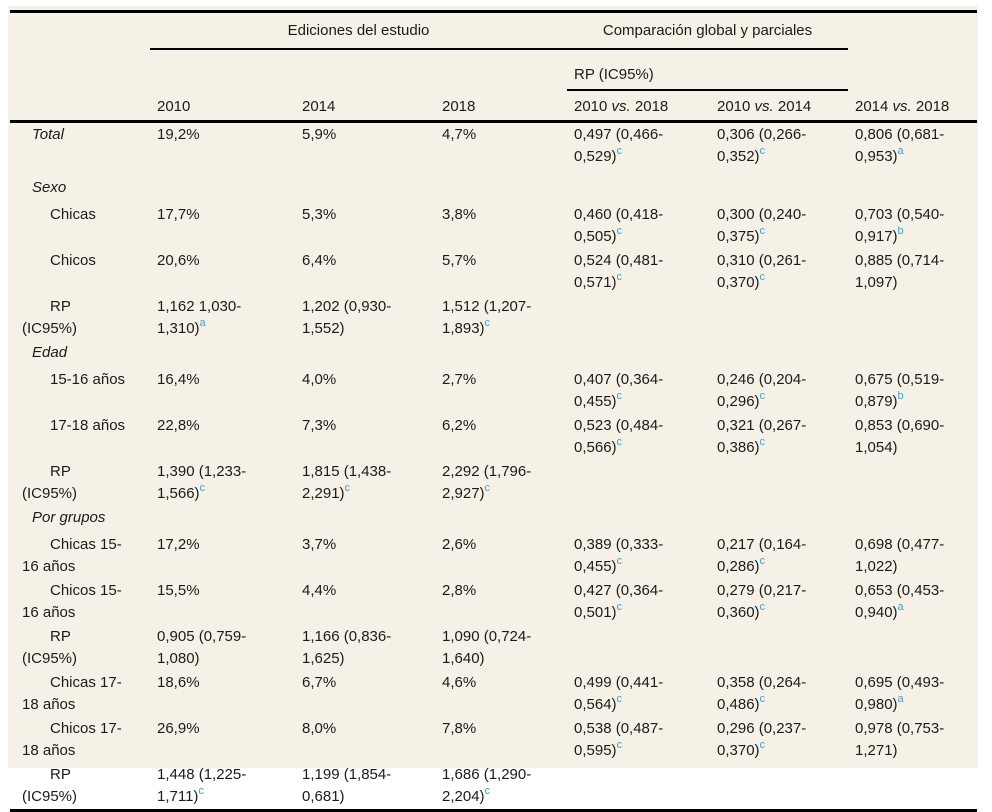  What do you see at coordinates (762, 601) in the screenshot?
I see `cell: 0,279 (0,217- 0,360)c` at bounding box center [762, 601].